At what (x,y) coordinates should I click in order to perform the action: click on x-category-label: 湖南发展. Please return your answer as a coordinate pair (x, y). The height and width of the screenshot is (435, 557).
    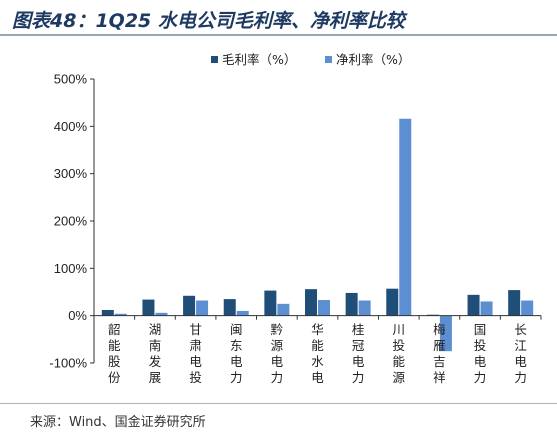
    Looking at the image, I should click on (155, 353).